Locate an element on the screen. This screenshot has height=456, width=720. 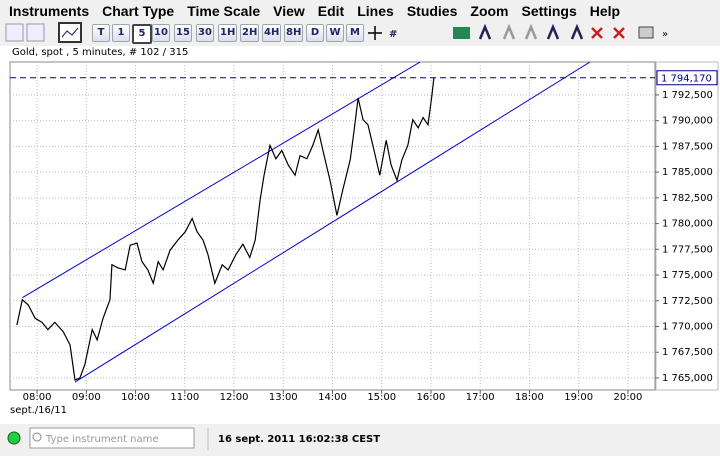
x-tick-label: 13:00 is located at coordinates (283, 397).